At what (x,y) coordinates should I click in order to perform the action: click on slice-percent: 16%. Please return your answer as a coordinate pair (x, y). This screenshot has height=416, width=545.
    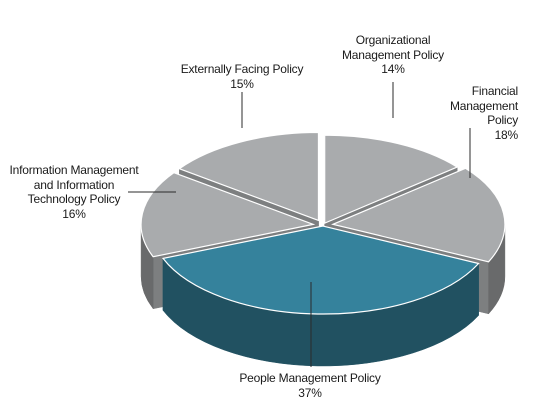
    Looking at the image, I should click on (74, 213).